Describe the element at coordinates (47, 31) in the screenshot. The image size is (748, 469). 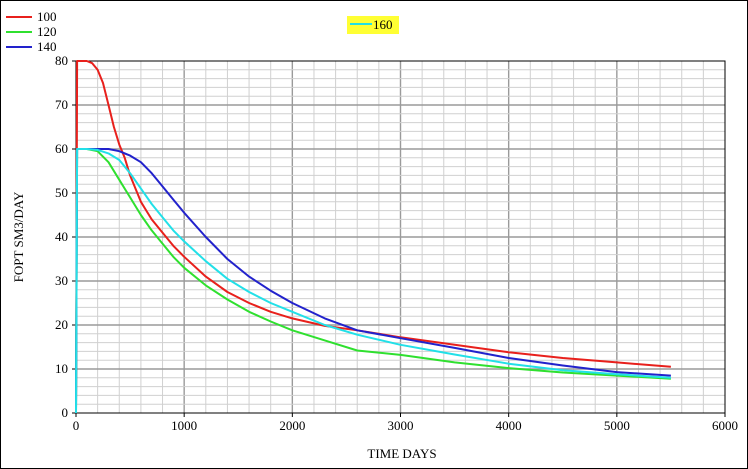
I see `legend-label-120: 120` at that location.